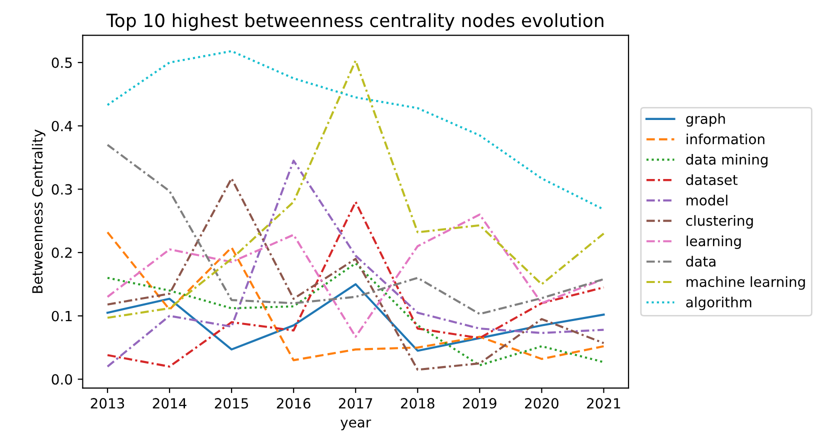  What do you see at coordinates (62, 316) in the screenshot?
I see `y-tick-label: 0.1` at bounding box center [62, 316].